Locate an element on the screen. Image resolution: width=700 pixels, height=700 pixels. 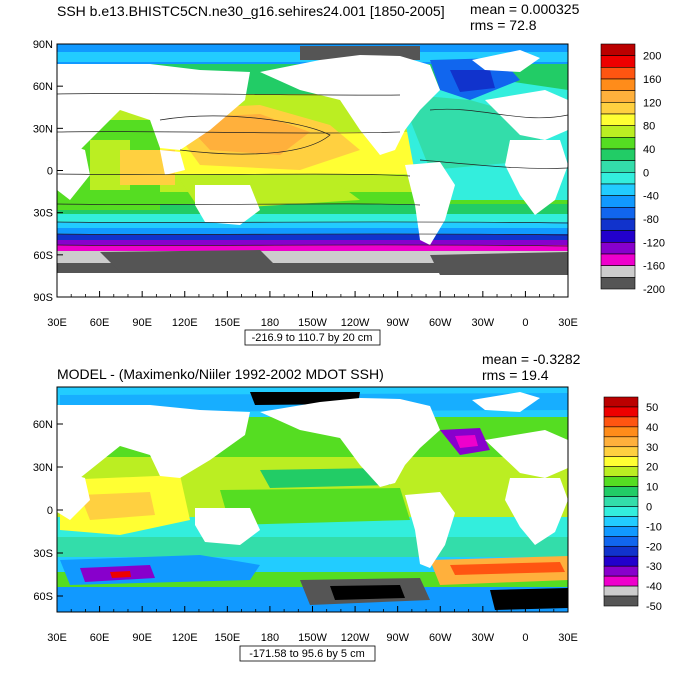
top-x-tick-label: 60E is located at coordinates (100, 323).